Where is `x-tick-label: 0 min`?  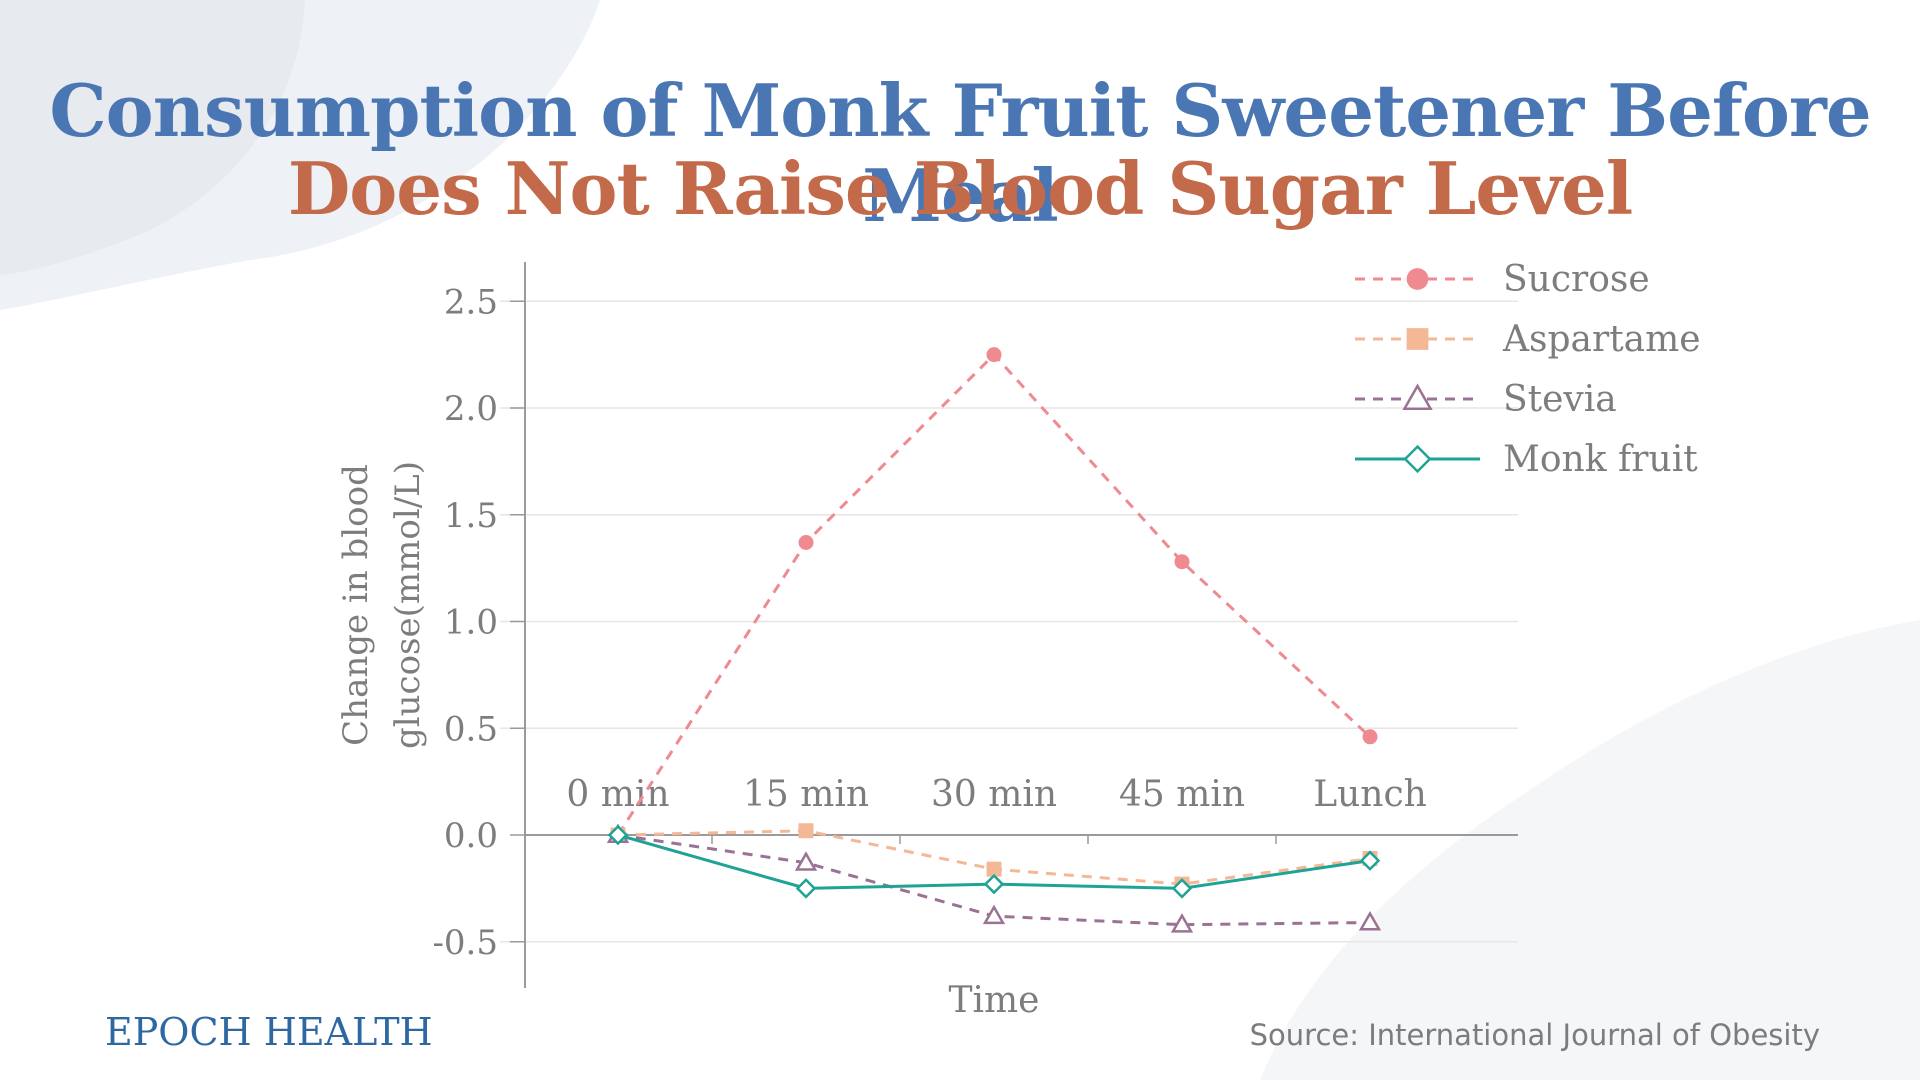
x-tick-label: 0 min is located at coordinates (617, 794).